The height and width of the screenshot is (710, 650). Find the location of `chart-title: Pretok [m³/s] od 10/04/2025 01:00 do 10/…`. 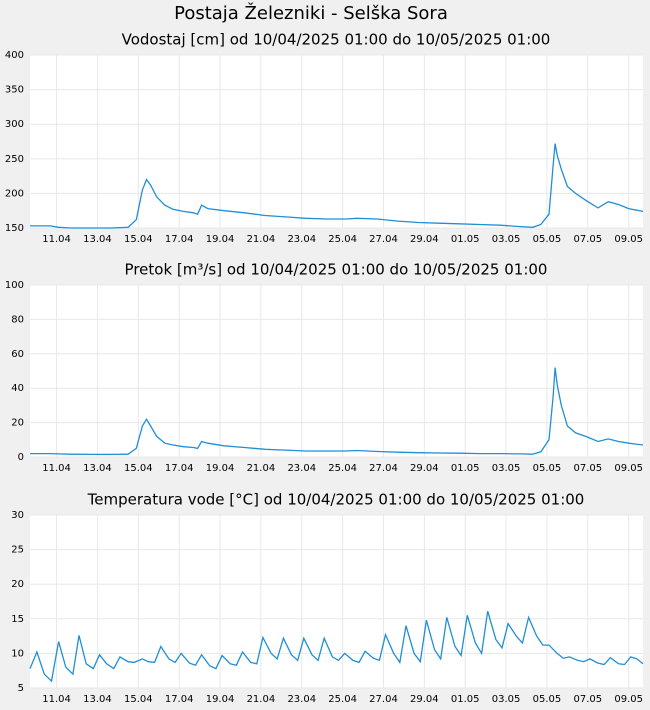

chart-title: Pretok [m³/s] od 10/04/2025 01:00 do 10/… is located at coordinates (336, 270).